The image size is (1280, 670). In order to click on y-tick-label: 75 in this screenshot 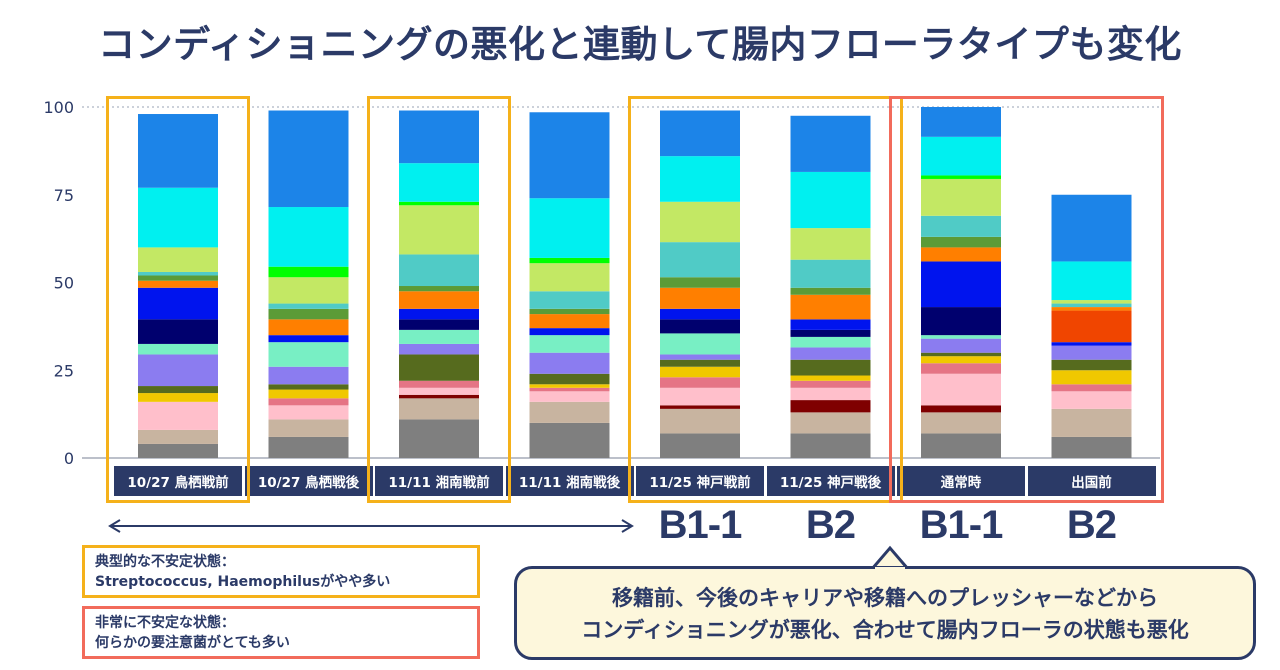, I will do `click(64, 195)`.